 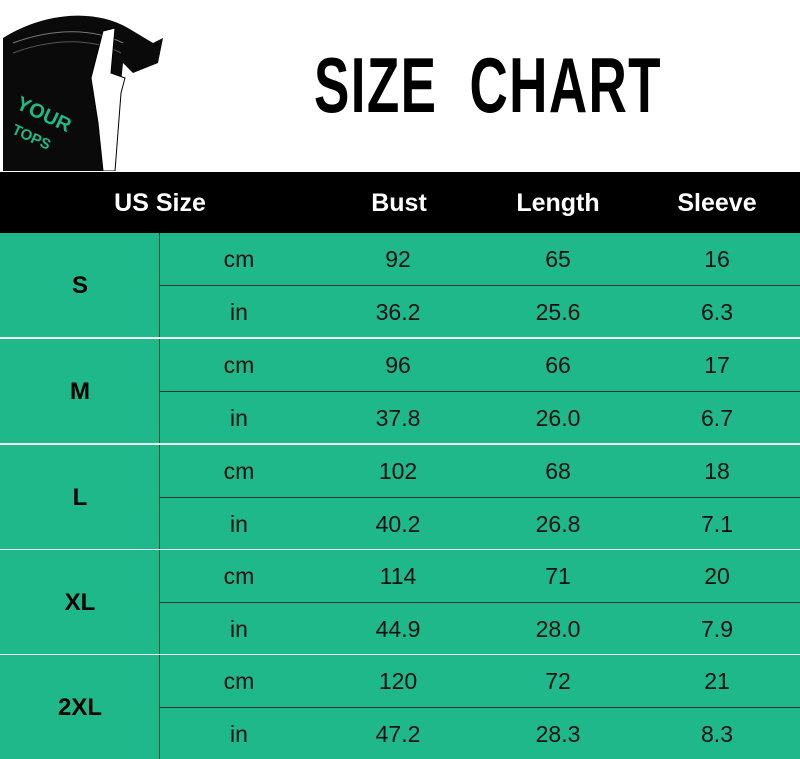 I want to click on size-label-cell: S, so click(x=80, y=285).